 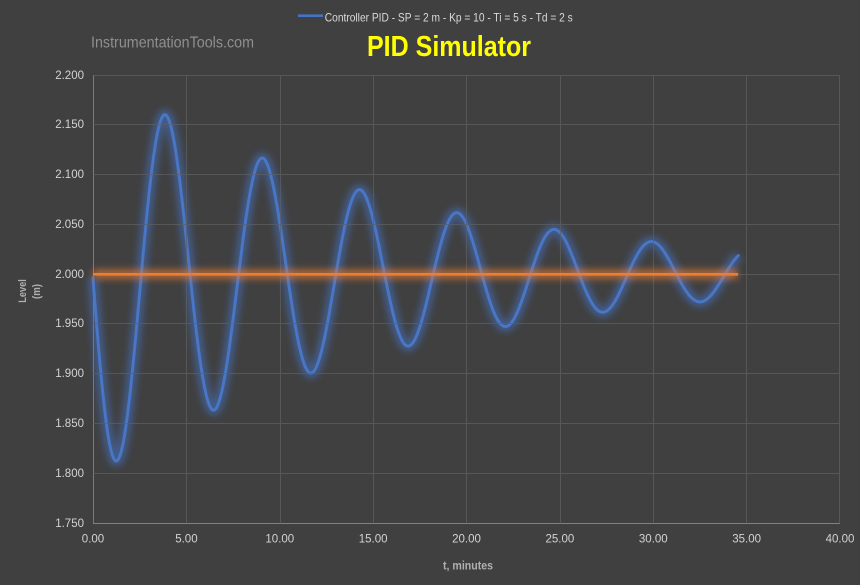 What do you see at coordinates (466, 540) in the screenshot?
I see `svg-text: 20.00` at bounding box center [466, 540].